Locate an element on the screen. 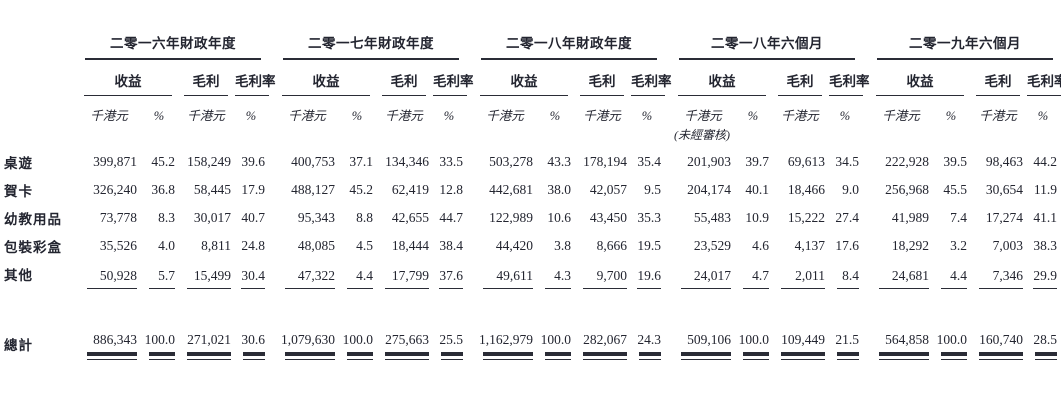 Image resolution: width=1061 pixels, height=402 pixels. value-text: 488,127 is located at coordinates (313, 189).